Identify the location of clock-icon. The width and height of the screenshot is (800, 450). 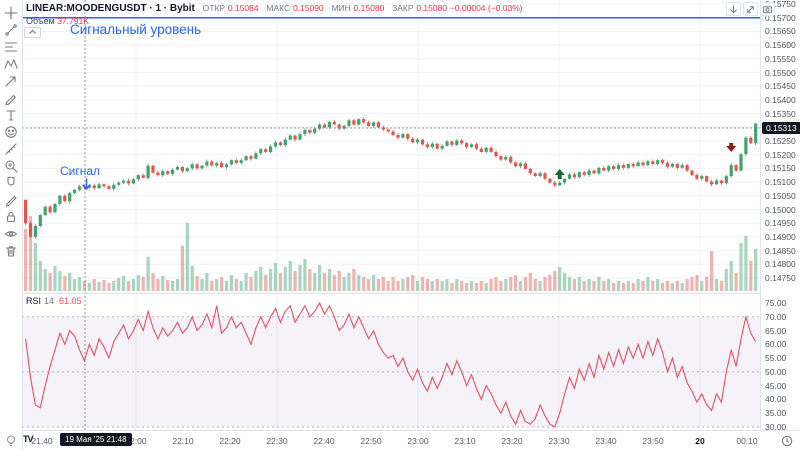
(787, 442).